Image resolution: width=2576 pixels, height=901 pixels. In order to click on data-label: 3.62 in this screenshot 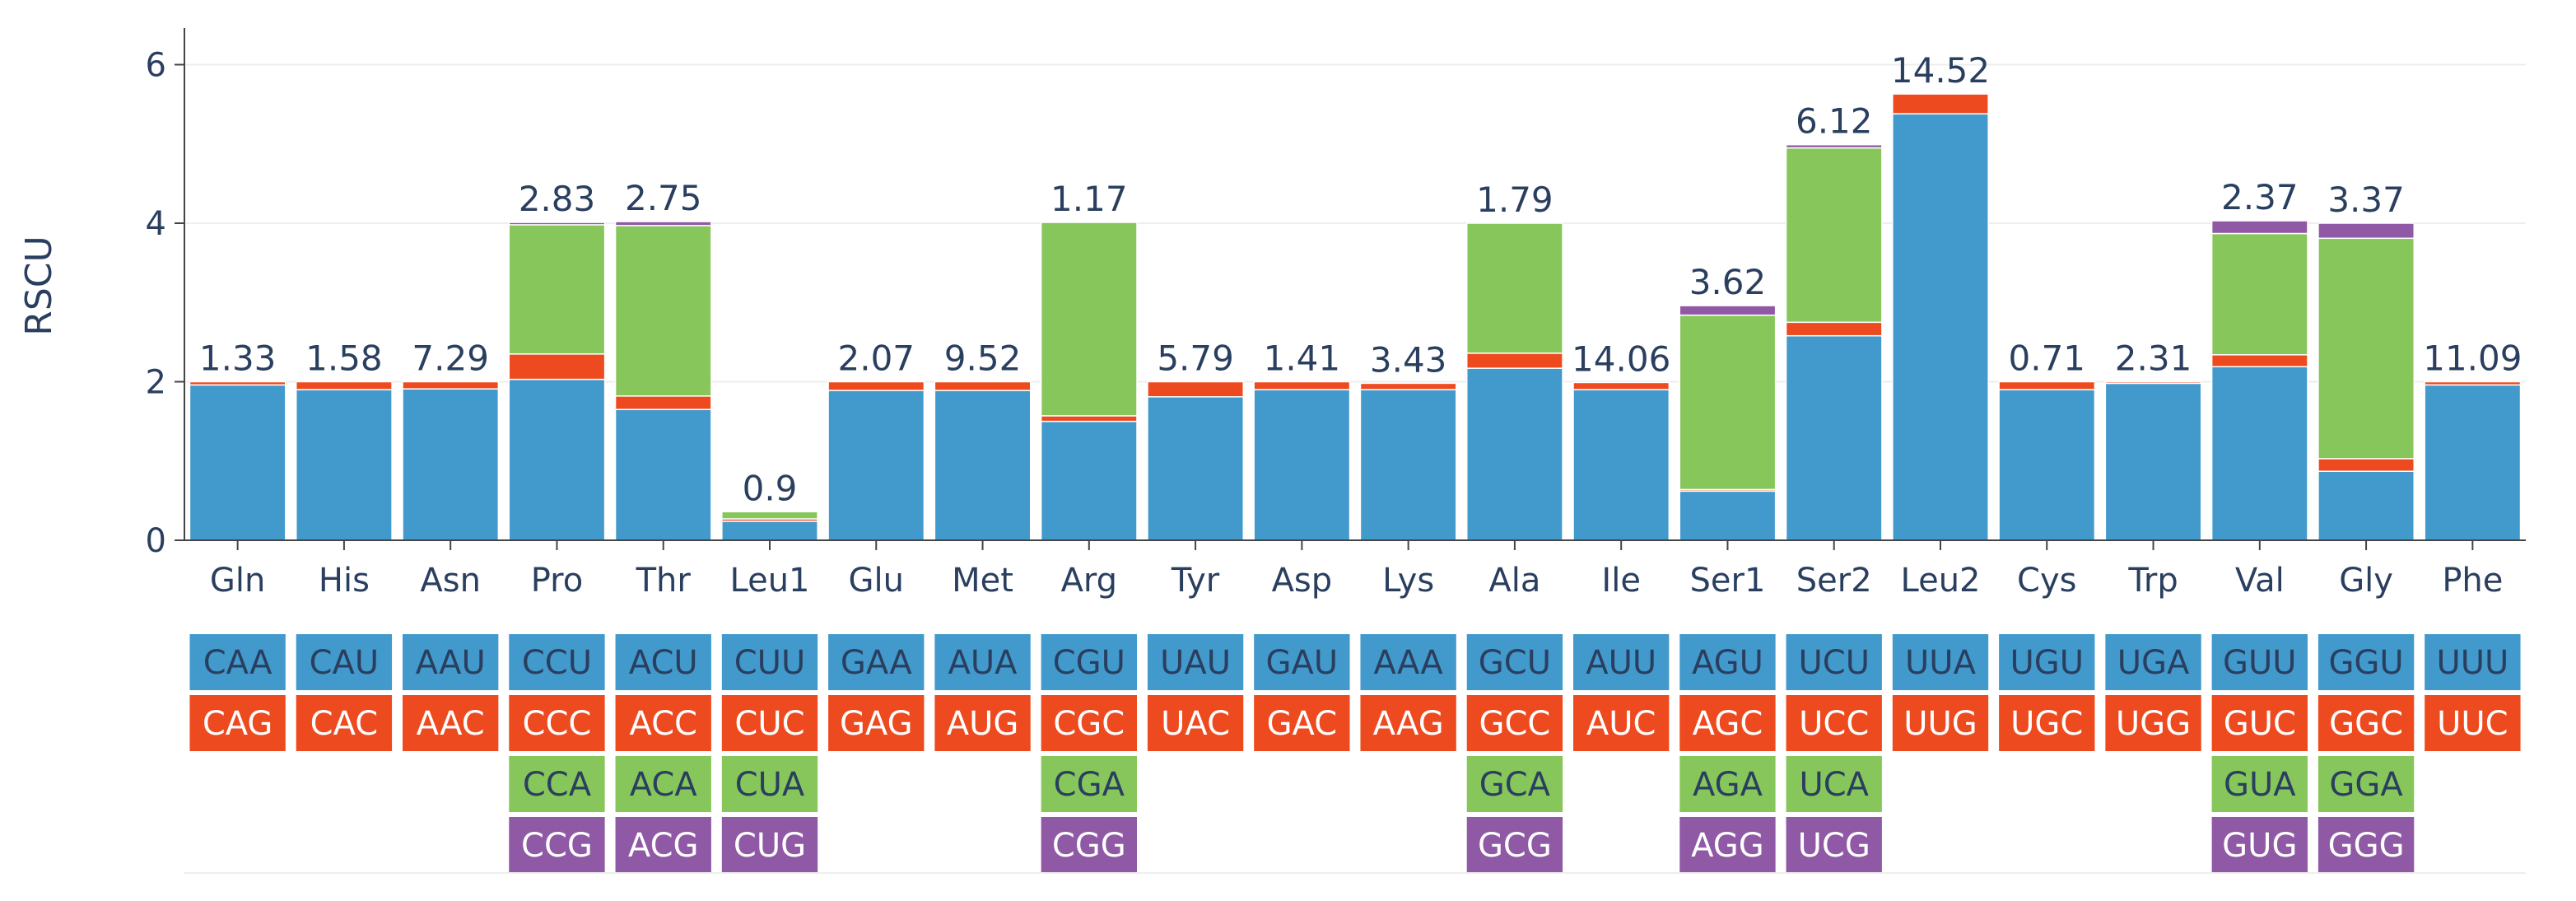, I will do `click(1728, 282)`.